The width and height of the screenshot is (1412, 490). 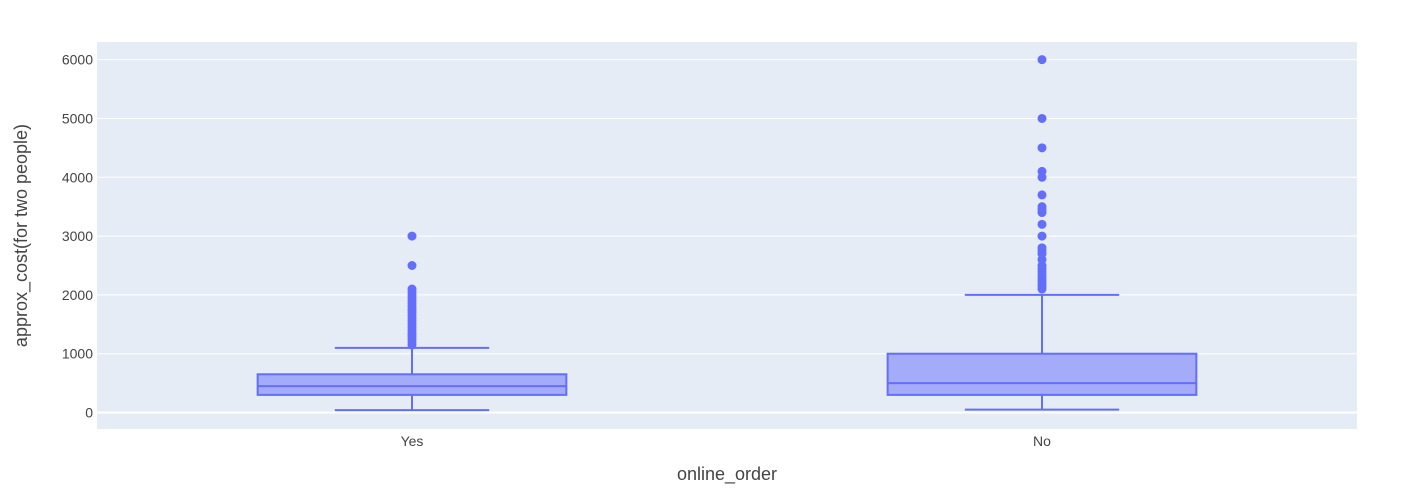 What do you see at coordinates (89, 413) in the screenshot?
I see `y-tick-label: 0` at bounding box center [89, 413].